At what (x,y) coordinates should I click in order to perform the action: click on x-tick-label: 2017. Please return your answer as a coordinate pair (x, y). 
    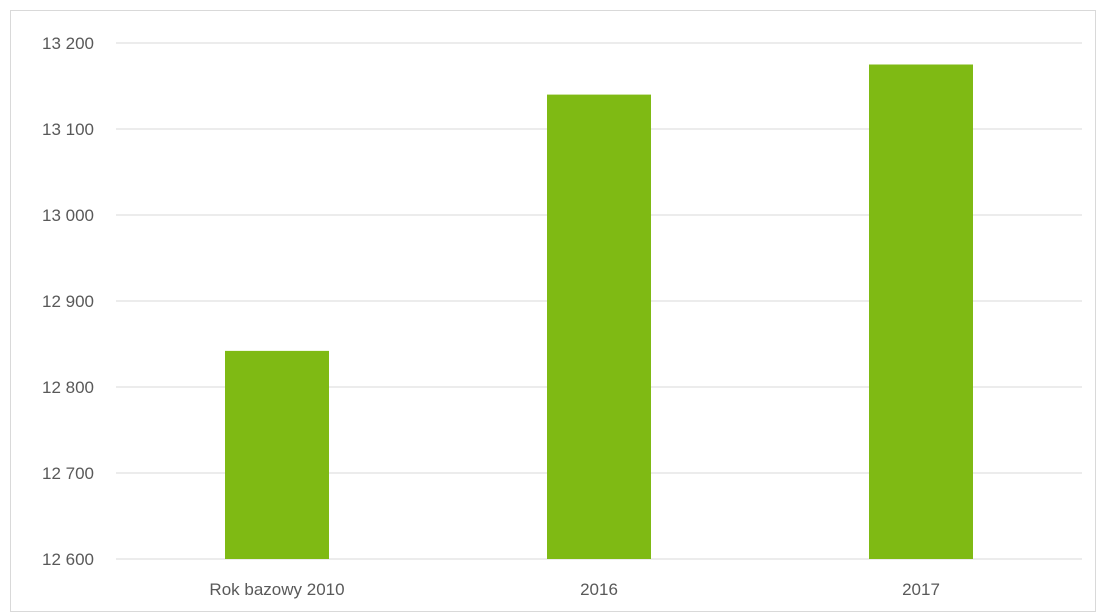
    Looking at the image, I should click on (921, 589).